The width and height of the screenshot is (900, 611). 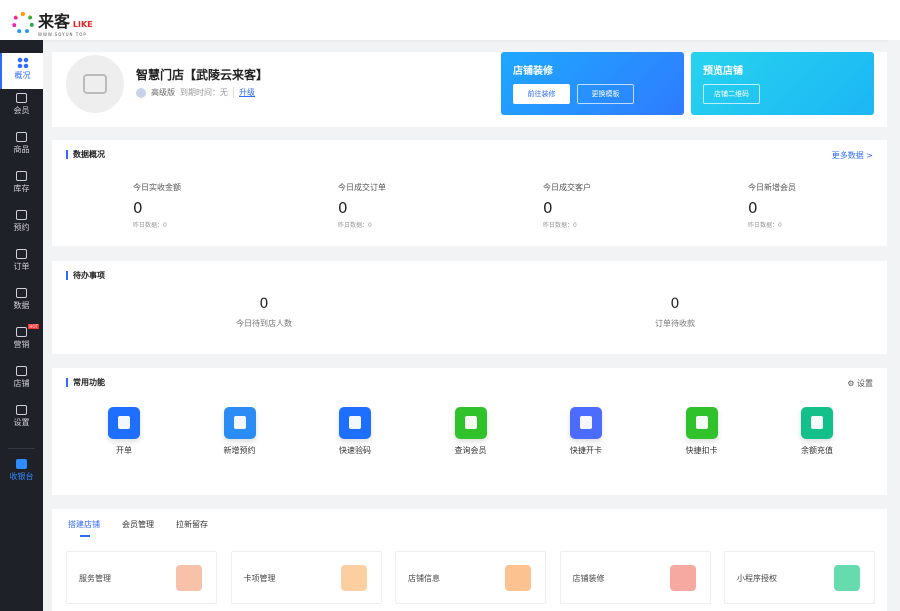 What do you see at coordinates (413, 205) in the screenshot?
I see `stat-item: 今日成交订单 0 昨日数据：0` at bounding box center [413, 205].